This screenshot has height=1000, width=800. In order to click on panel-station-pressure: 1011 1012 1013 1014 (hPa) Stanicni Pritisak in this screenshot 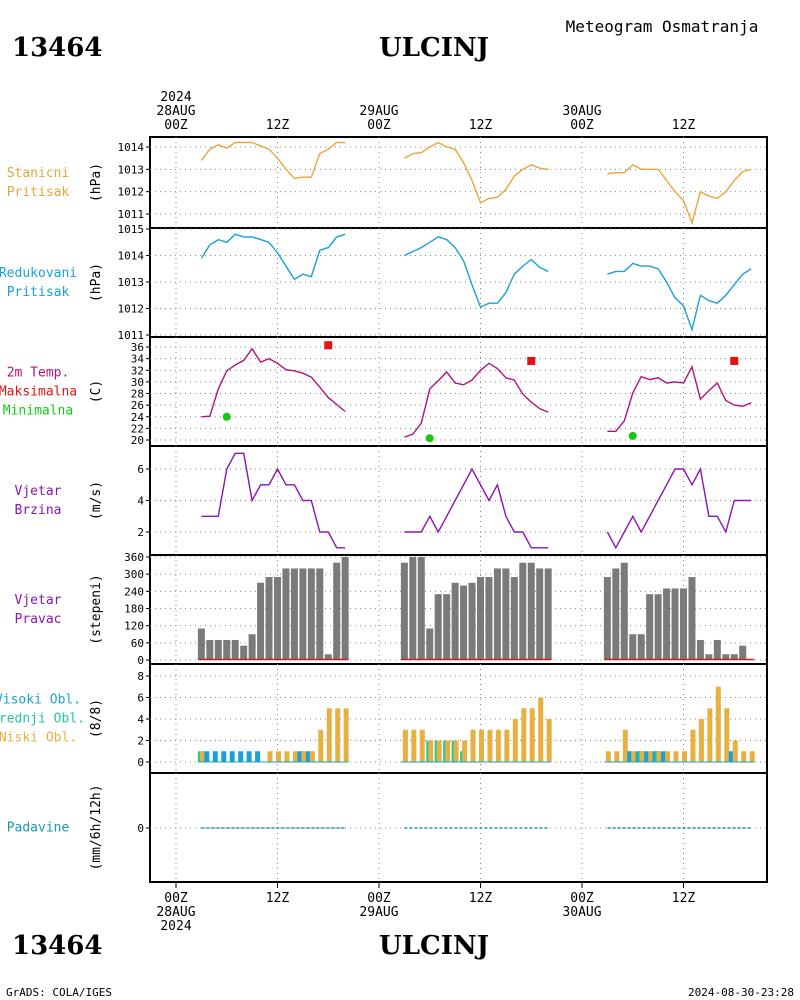, I will do `click(387, 182)`.